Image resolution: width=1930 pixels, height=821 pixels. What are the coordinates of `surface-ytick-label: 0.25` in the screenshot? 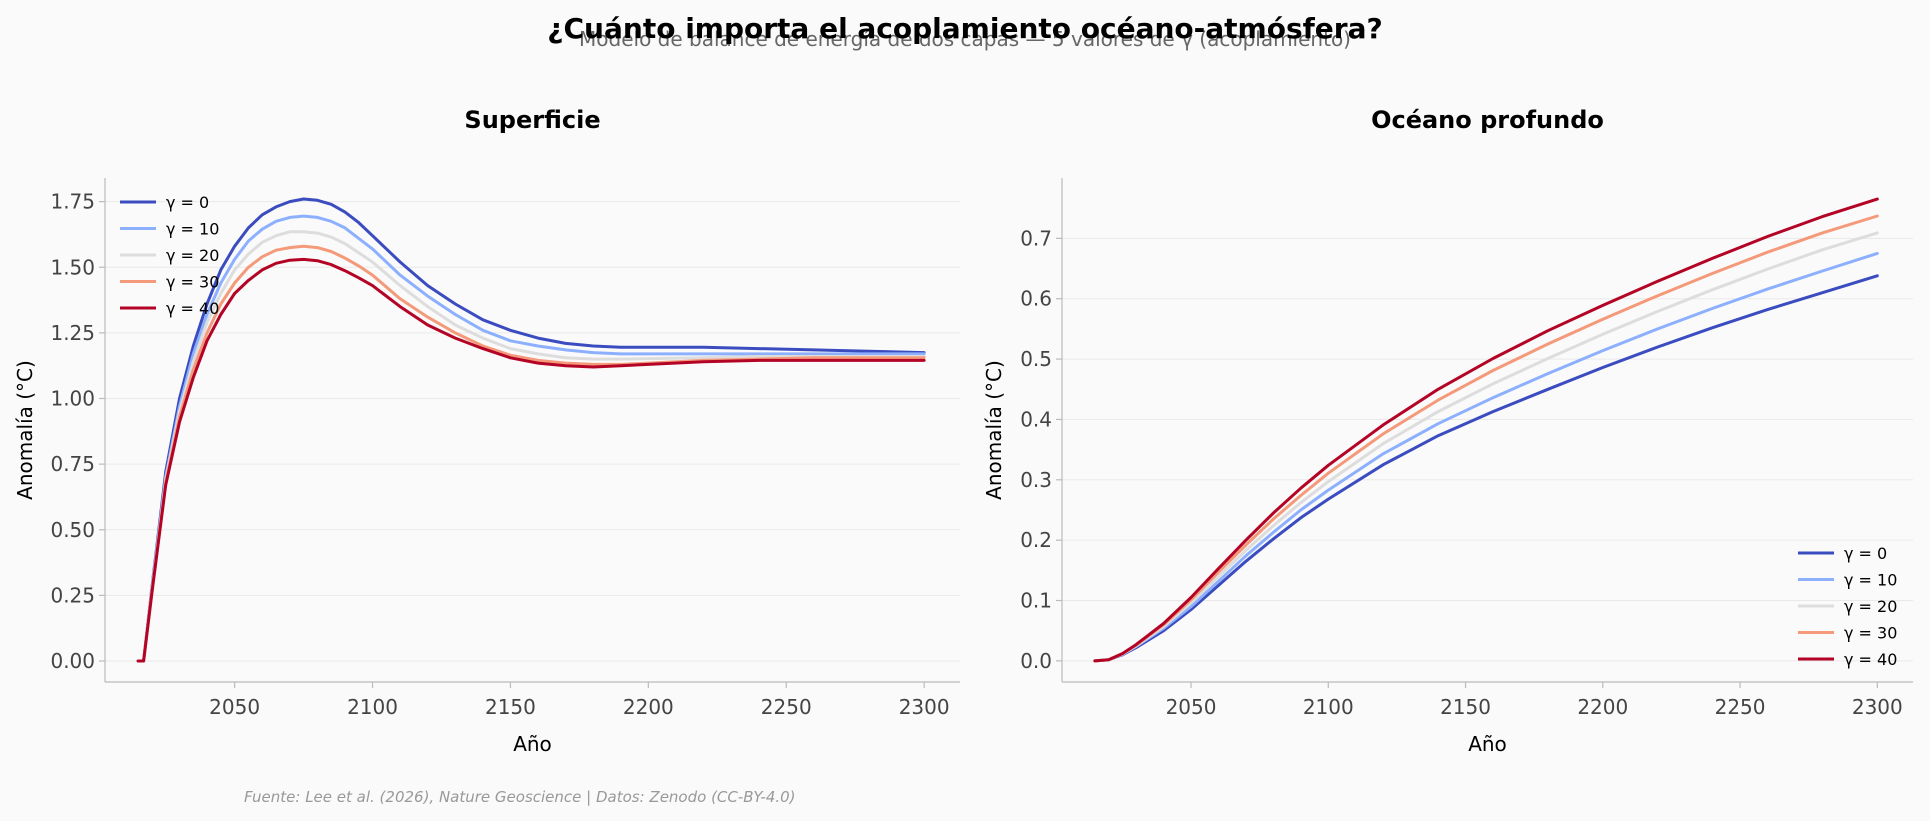 It's located at (72, 595).